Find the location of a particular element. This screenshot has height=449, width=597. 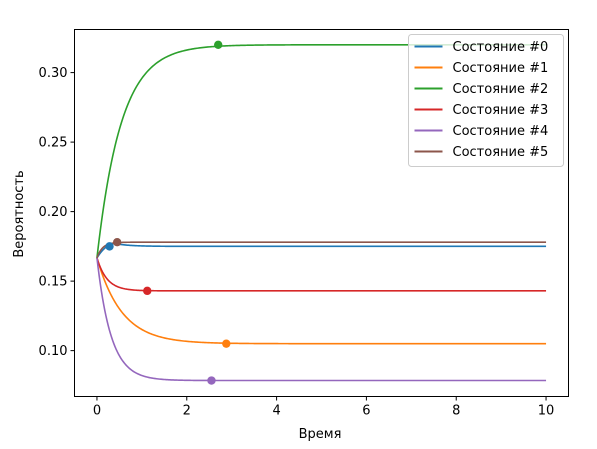

legend-label-4: Состояние #4 is located at coordinates (501, 131).